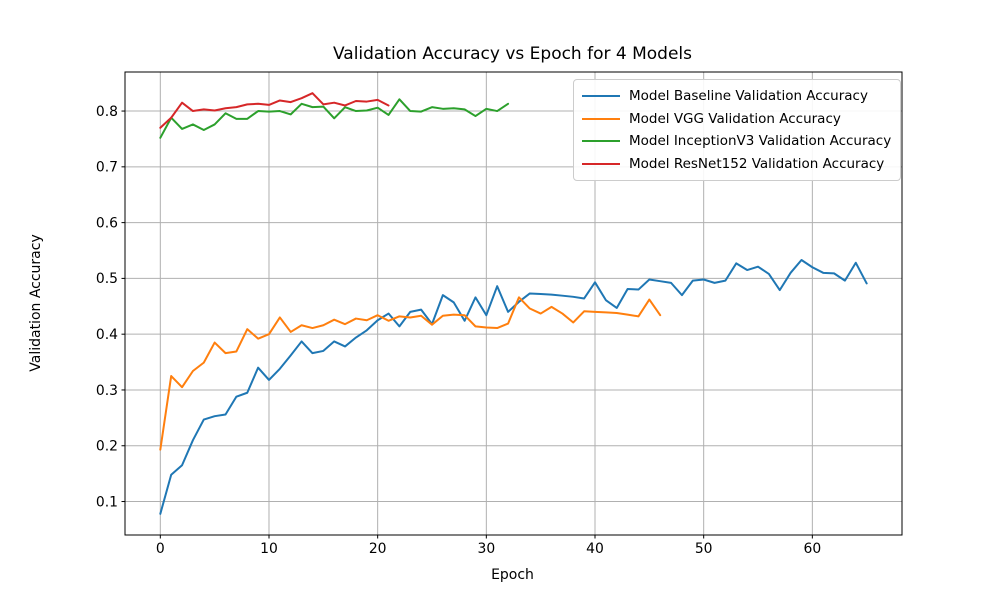 The height and width of the screenshot is (600, 1000). What do you see at coordinates (601, 96) in the screenshot?
I see `legend-line-sample-baseline` at bounding box center [601, 96].